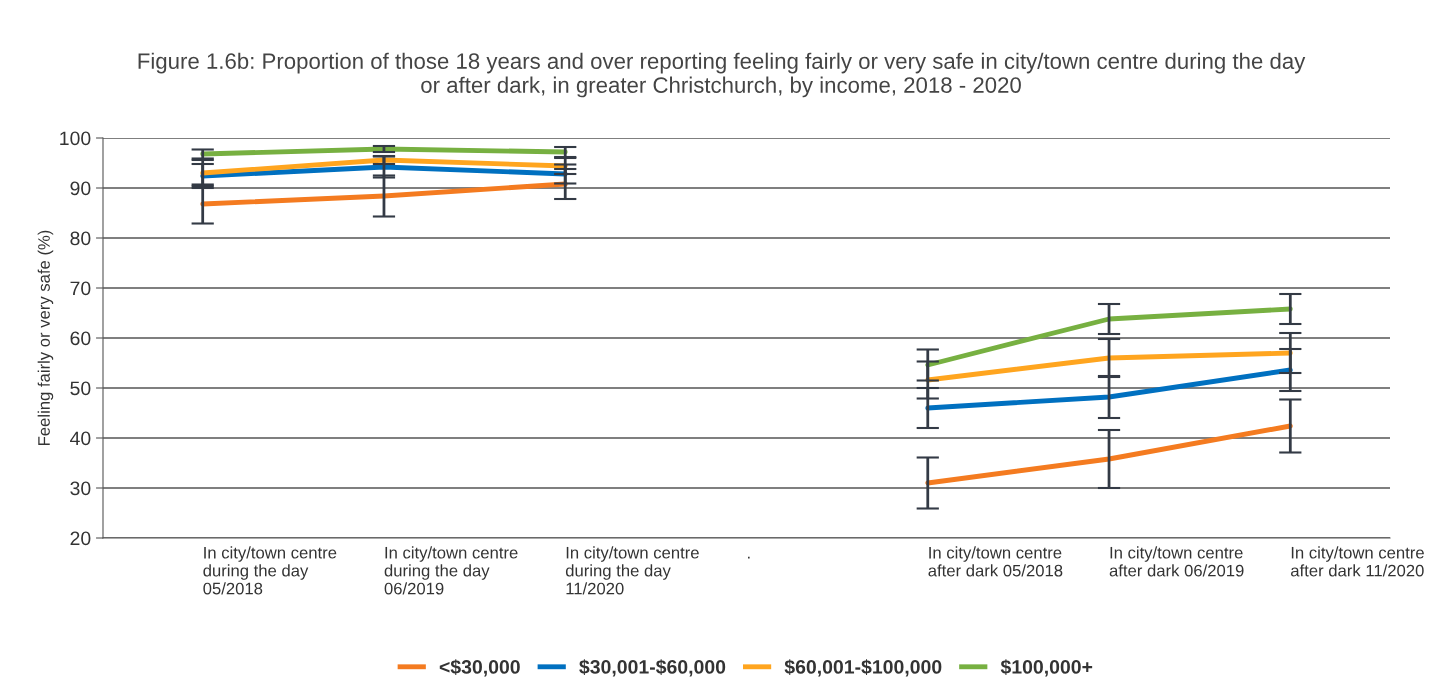  Describe the element at coordinates (80, 338) in the screenshot. I see `y-tick-label: 60` at that location.